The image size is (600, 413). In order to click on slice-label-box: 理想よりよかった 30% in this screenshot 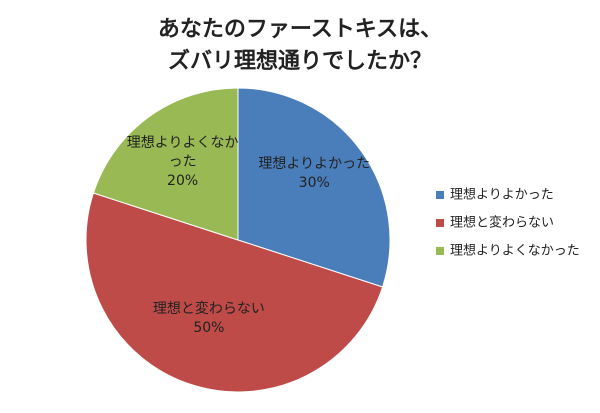, I will do `click(314, 174)`.